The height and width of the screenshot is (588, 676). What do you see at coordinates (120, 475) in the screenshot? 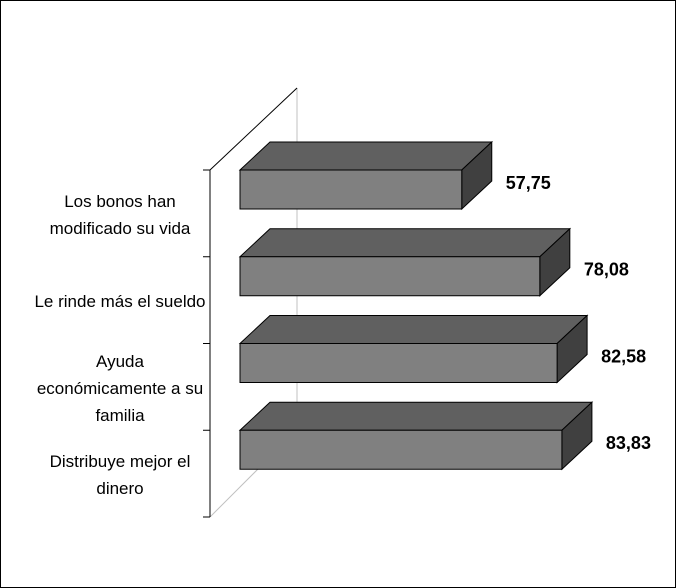
I see `category-label: Distribuye mejor el dinero` at bounding box center [120, 475].